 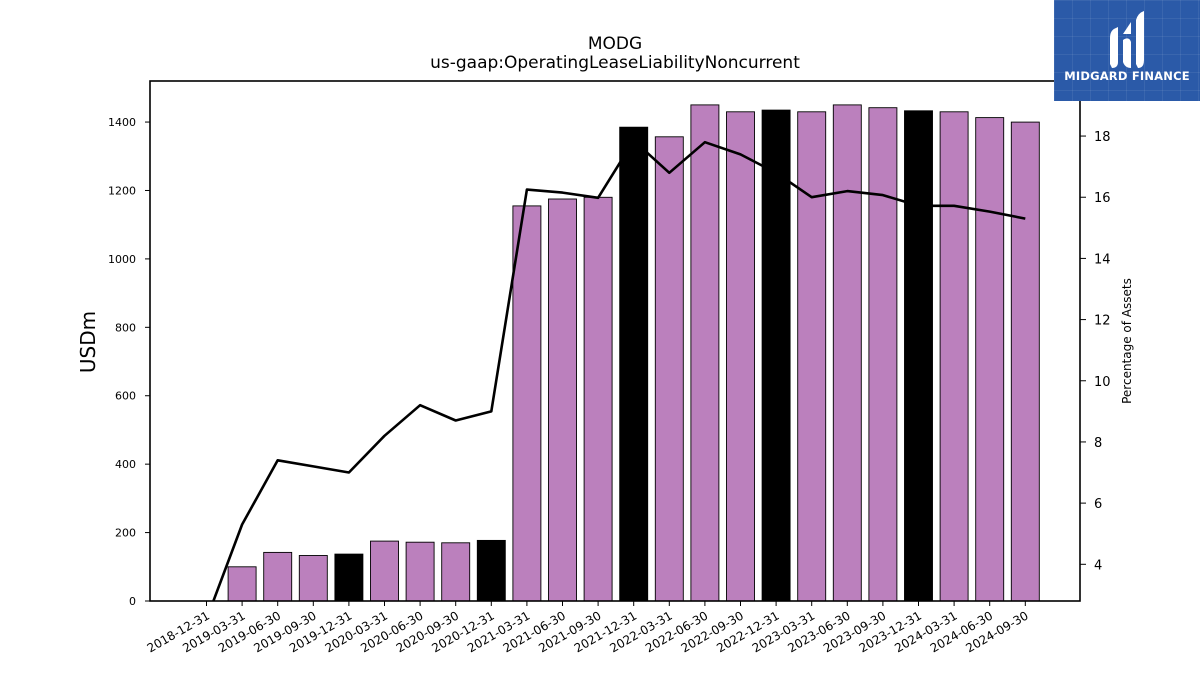 I want to click on y2-tick-label: 16, so click(x=1102, y=198).